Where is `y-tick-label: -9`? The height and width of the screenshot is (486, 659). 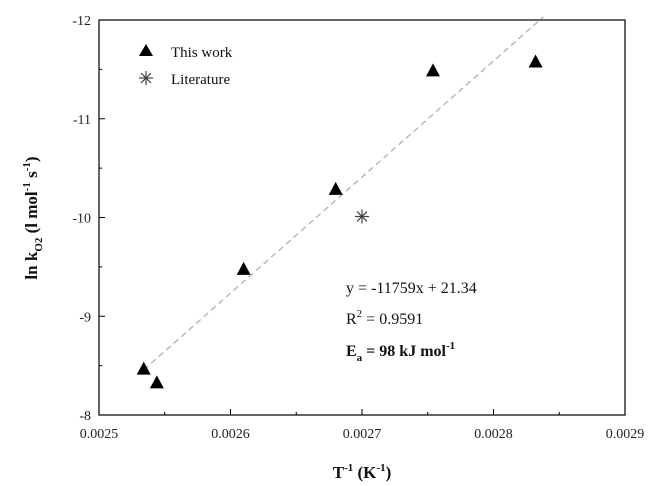
y-tick-label: -9 is located at coordinates (85, 317).